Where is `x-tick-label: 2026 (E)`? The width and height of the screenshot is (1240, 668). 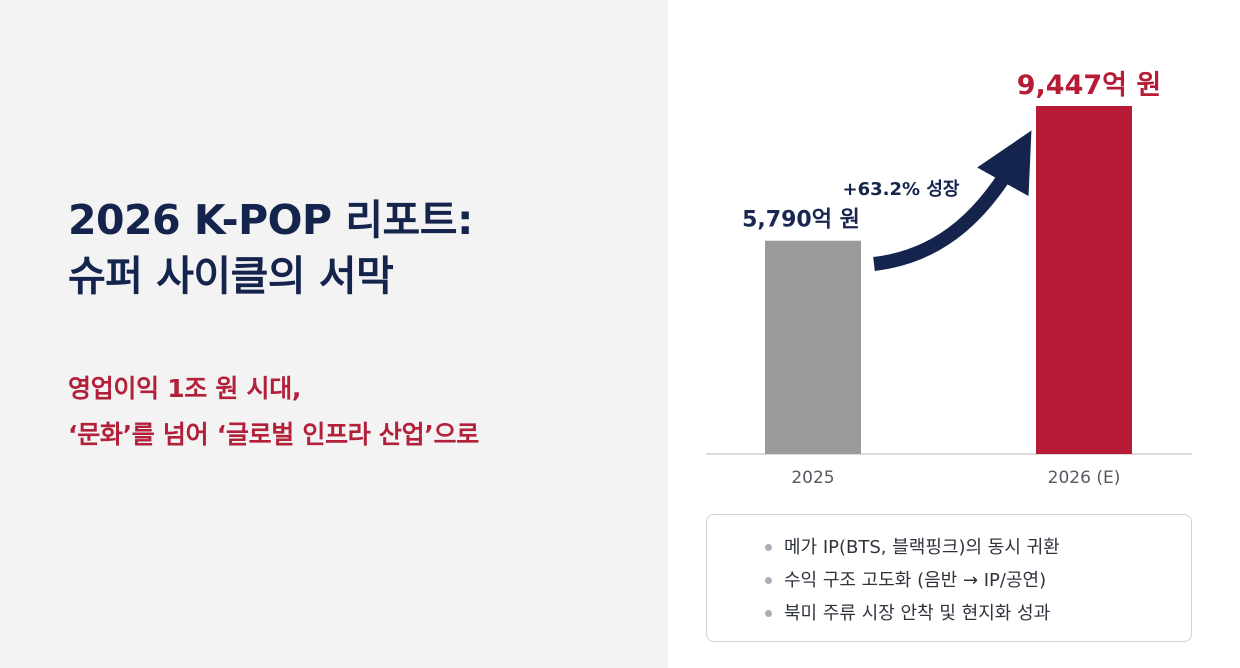
x-tick-label: 2026 (E) is located at coordinates (1084, 478).